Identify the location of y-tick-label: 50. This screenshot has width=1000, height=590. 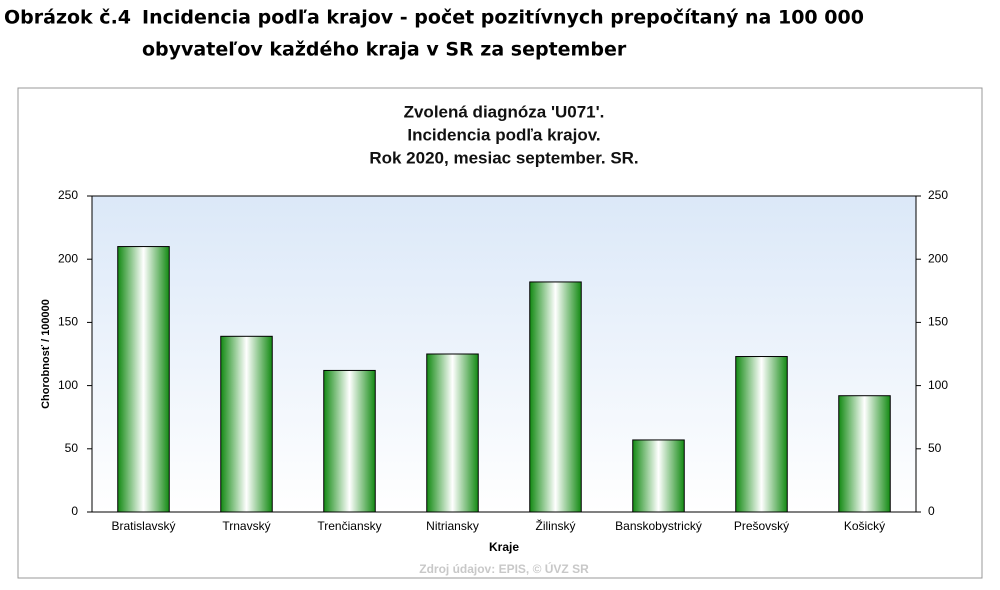
(72, 448).